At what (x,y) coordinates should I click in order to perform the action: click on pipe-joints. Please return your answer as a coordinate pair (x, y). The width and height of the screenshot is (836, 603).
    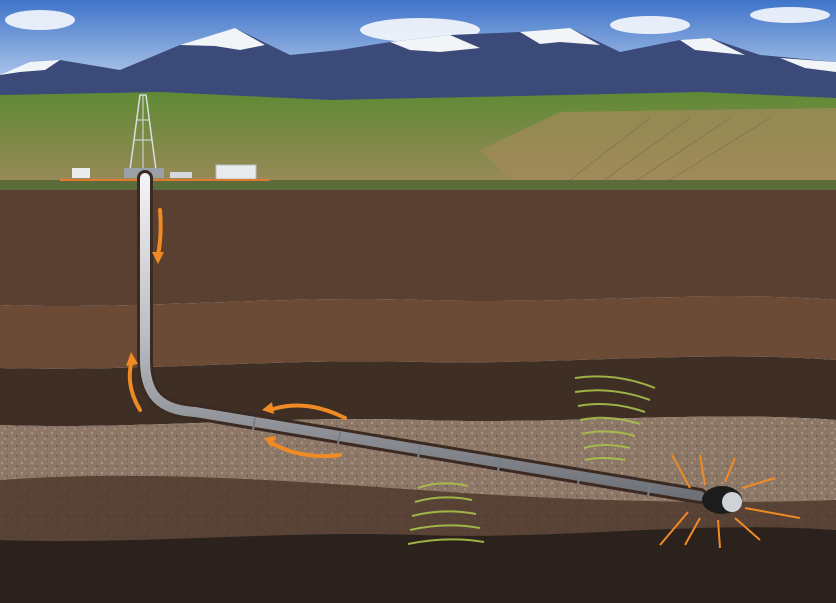
    Looking at the image, I should click on (451, 457).